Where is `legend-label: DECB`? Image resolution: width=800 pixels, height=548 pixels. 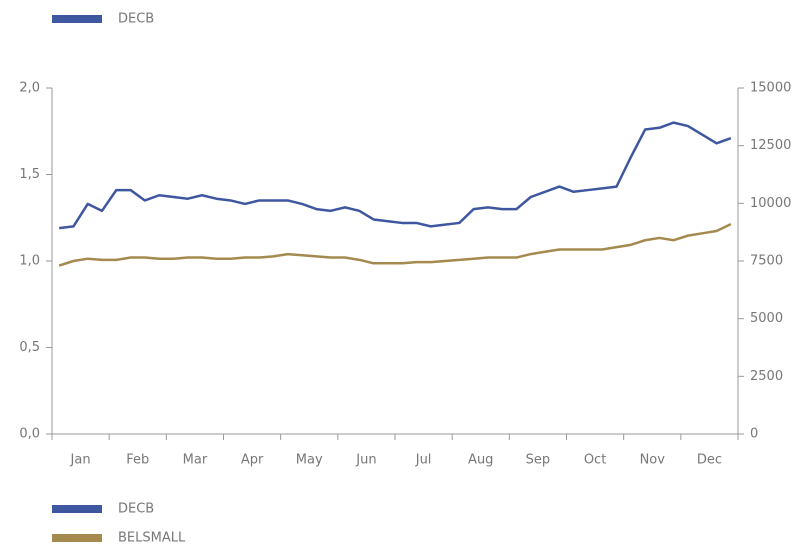
legend-label: DECB is located at coordinates (136, 509).